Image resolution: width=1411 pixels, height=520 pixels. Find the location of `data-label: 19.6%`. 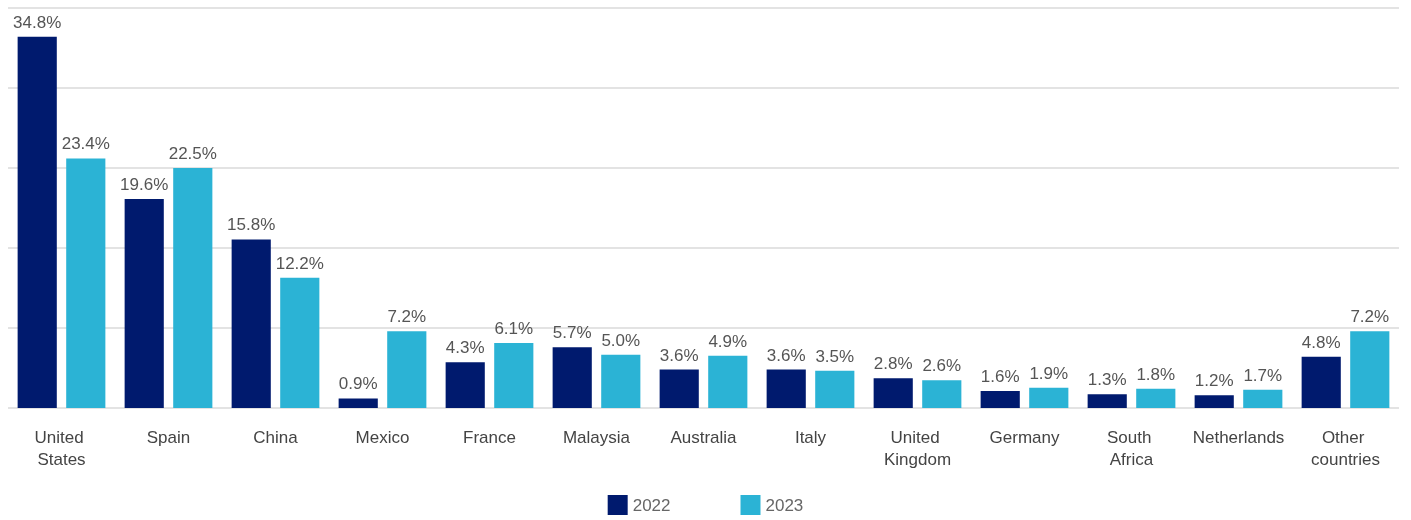

data-label: 19.6% is located at coordinates (144, 184).